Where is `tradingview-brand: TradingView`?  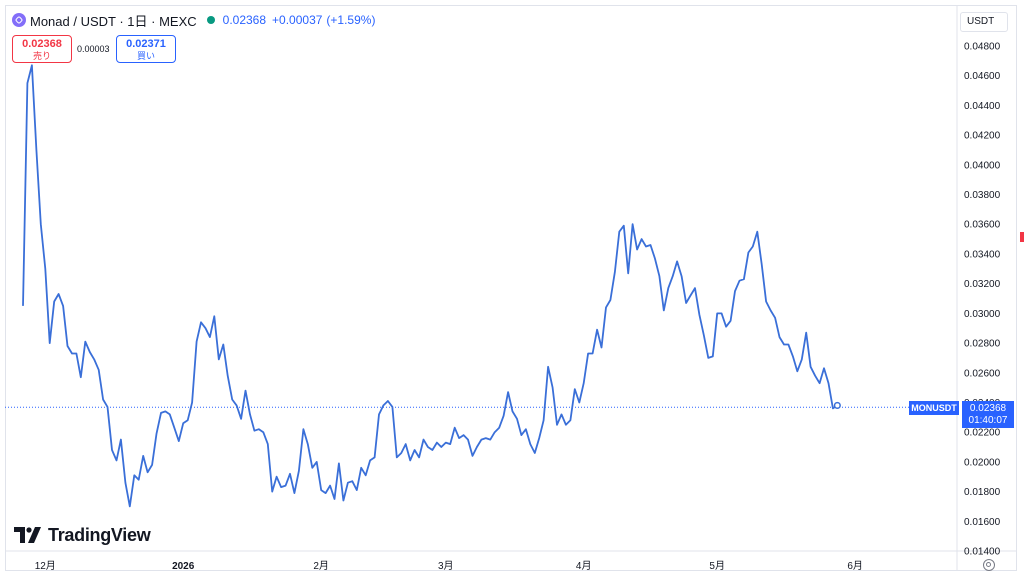 tradingview-brand: TradingView is located at coordinates (82, 535).